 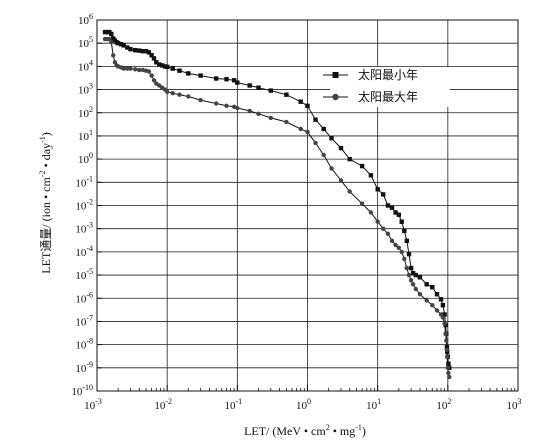 I want to click on y-tick-label: 10⁰, so click(x=85, y=158).